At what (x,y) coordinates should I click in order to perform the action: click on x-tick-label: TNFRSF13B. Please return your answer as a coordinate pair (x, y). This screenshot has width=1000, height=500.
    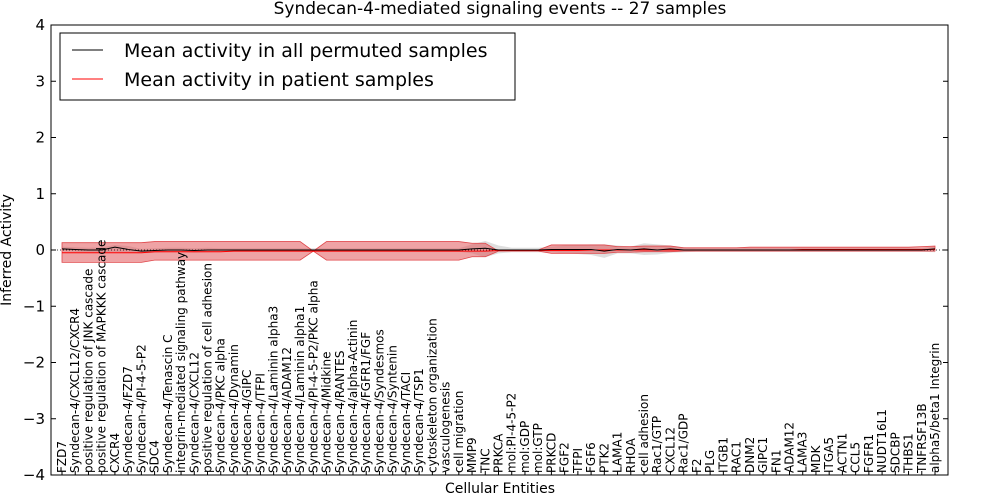
    Looking at the image, I should click on (922, 438).